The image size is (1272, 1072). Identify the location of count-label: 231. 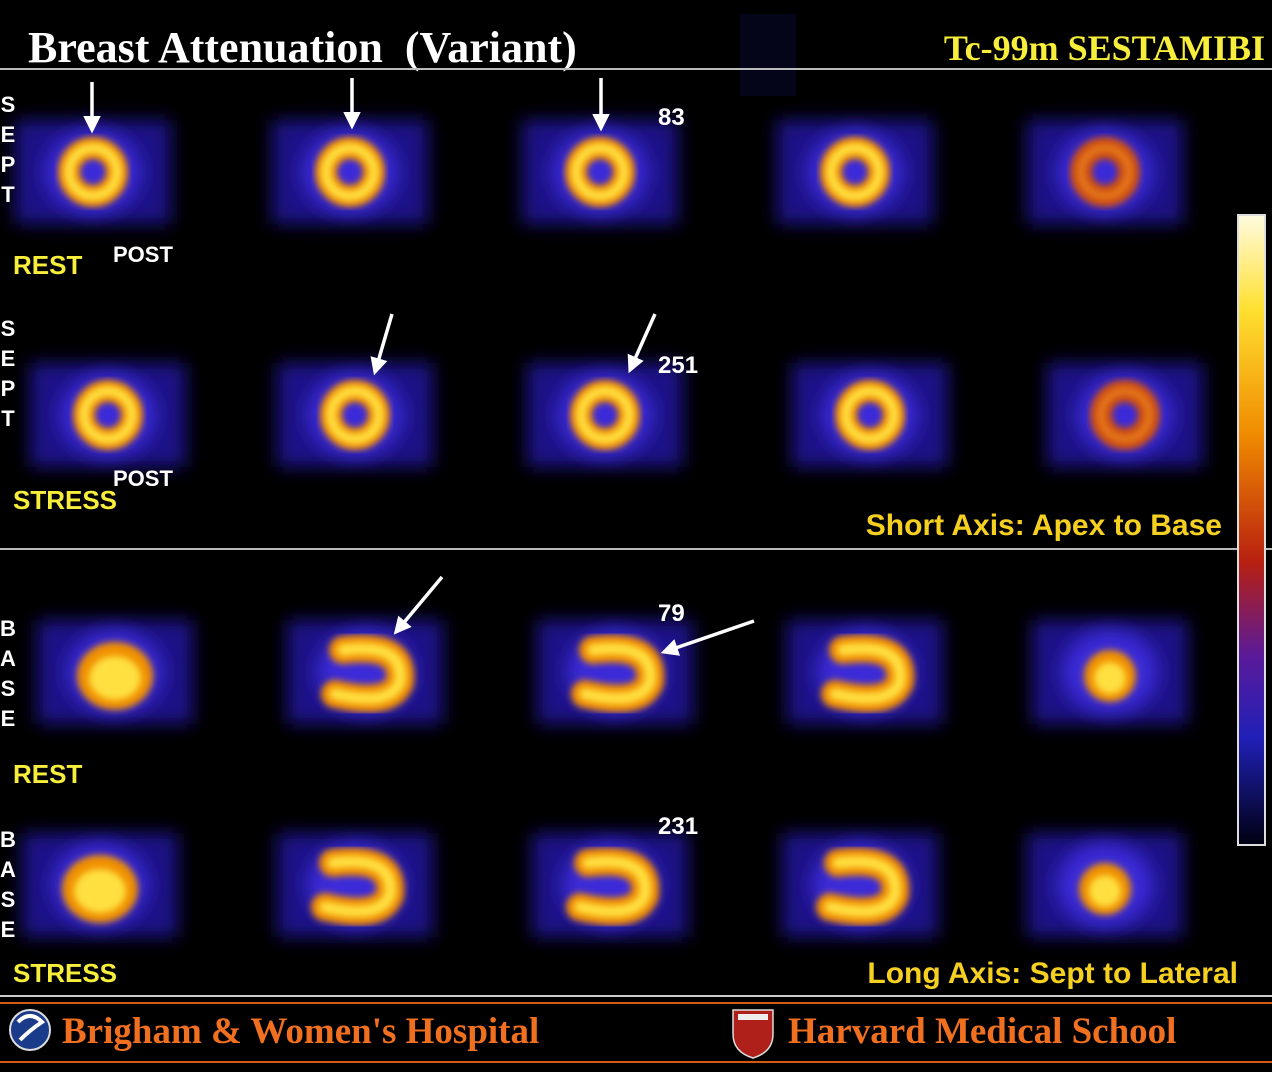
(678, 826).